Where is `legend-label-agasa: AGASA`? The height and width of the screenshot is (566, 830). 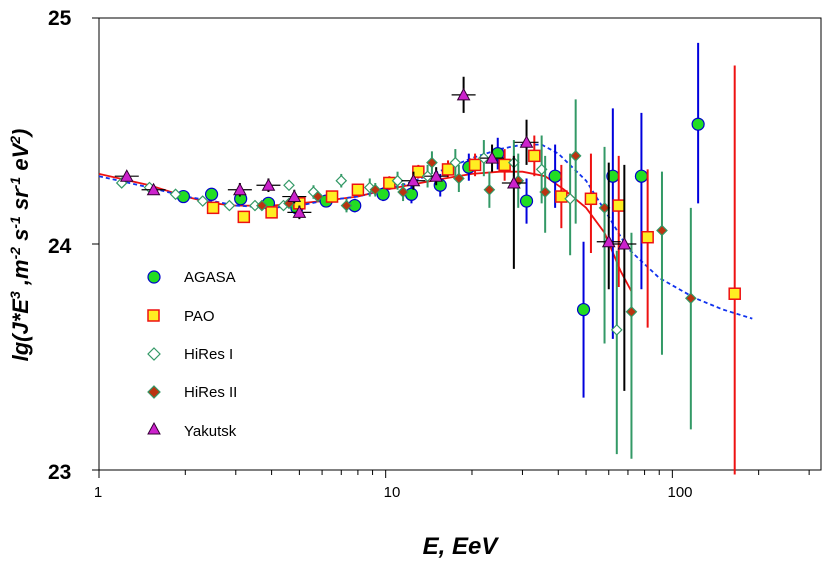 legend-label-agasa: AGASA is located at coordinates (210, 277).